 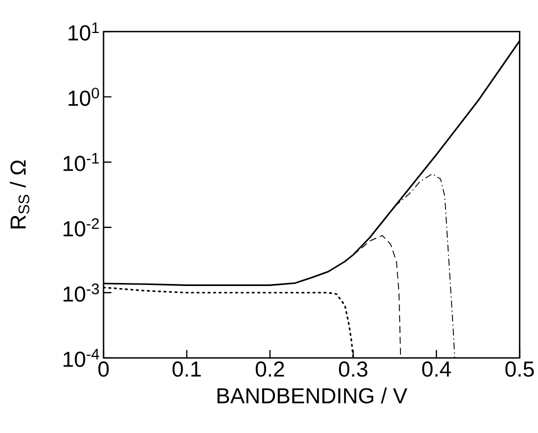 I want to click on y-tick-label: 10$^{1}$, so click(x=83, y=31).